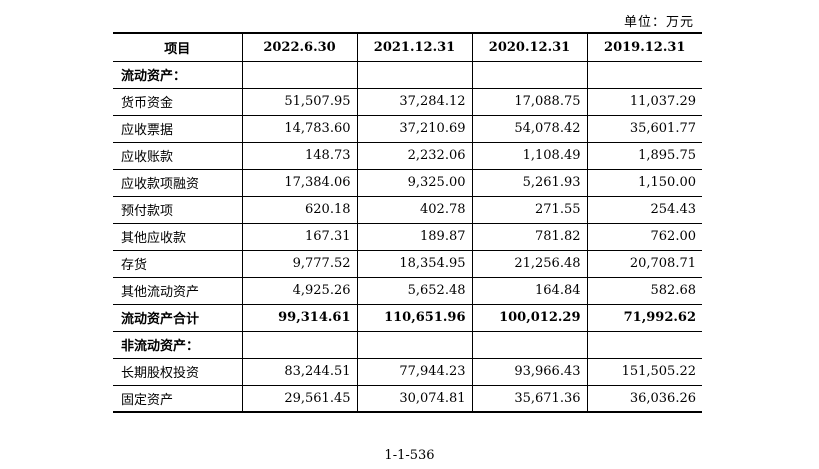  What do you see at coordinates (414, 182) in the screenshot?
I see `value-cell: 9,325.00` at bounding box center [414, 182].